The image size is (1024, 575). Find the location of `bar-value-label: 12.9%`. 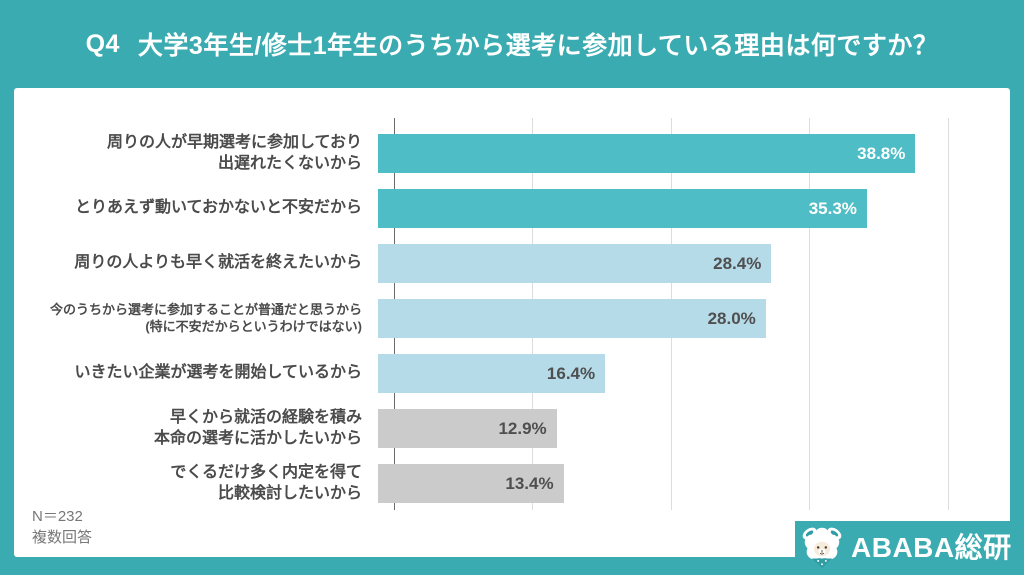

bar-value-label: 12.9% is located at coordinates (522, 428).